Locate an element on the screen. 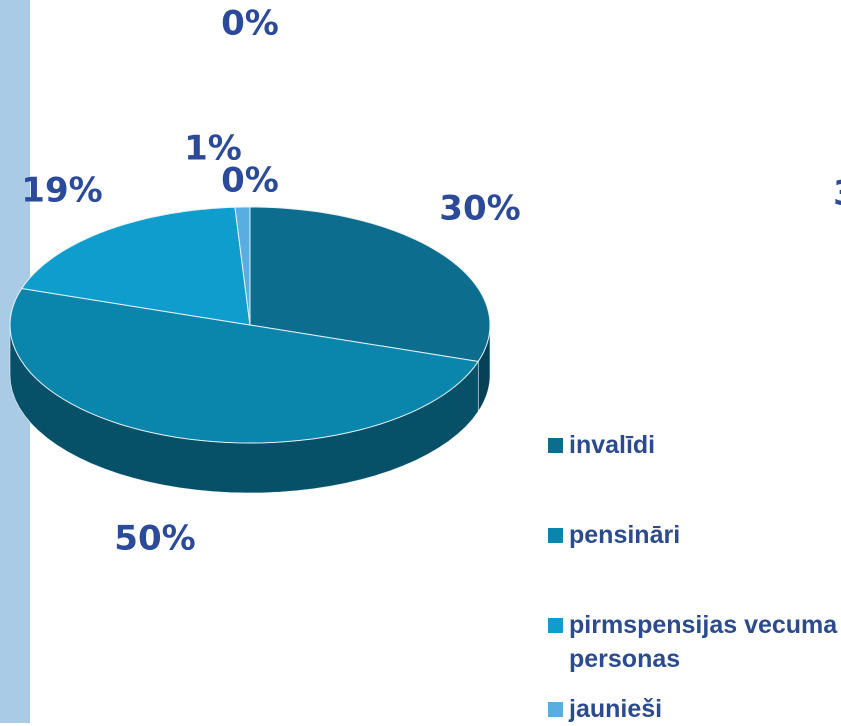  legend-label: pensināri is located at coordinates (625, 535).